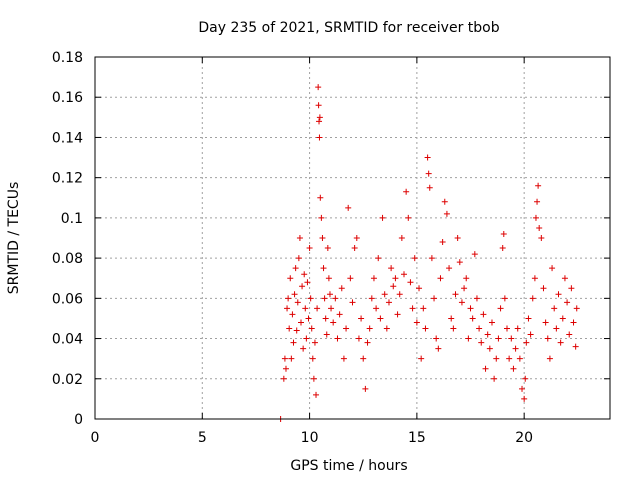 This screenshot has width=640, height=480. What do you see at coordinates (524, 438) in the screenshot?
I see `x-tick-label: 20` at bounding box center [524, 438].